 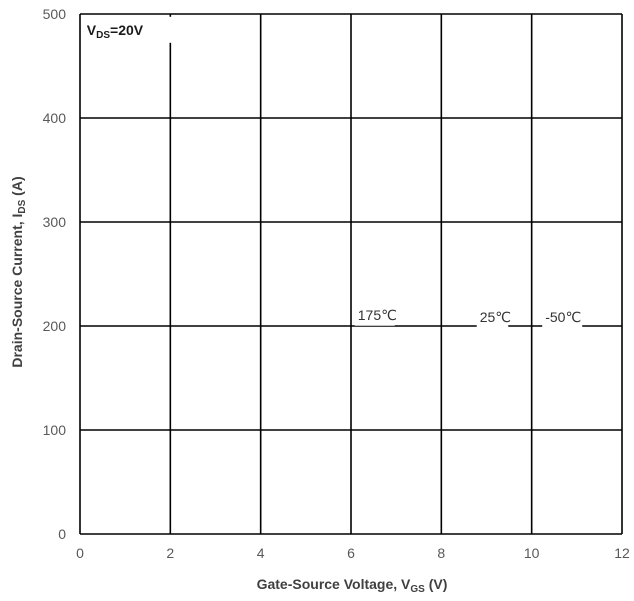 I want to click on x-tick-label: 2, so click(x=170, y=553).